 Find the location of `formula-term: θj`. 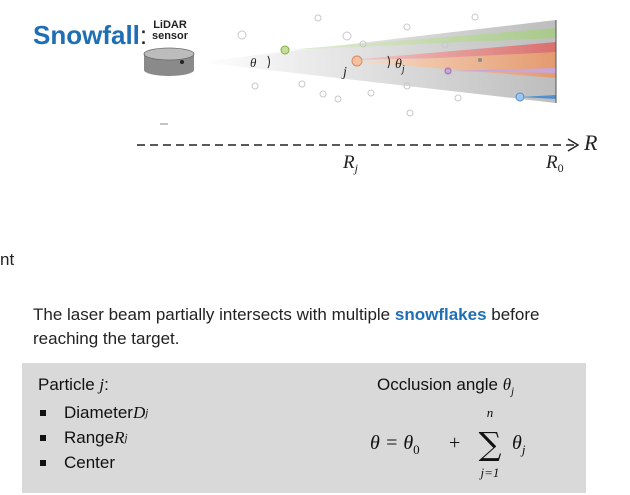

formula-term: θj is located at coordinates (519, 444).